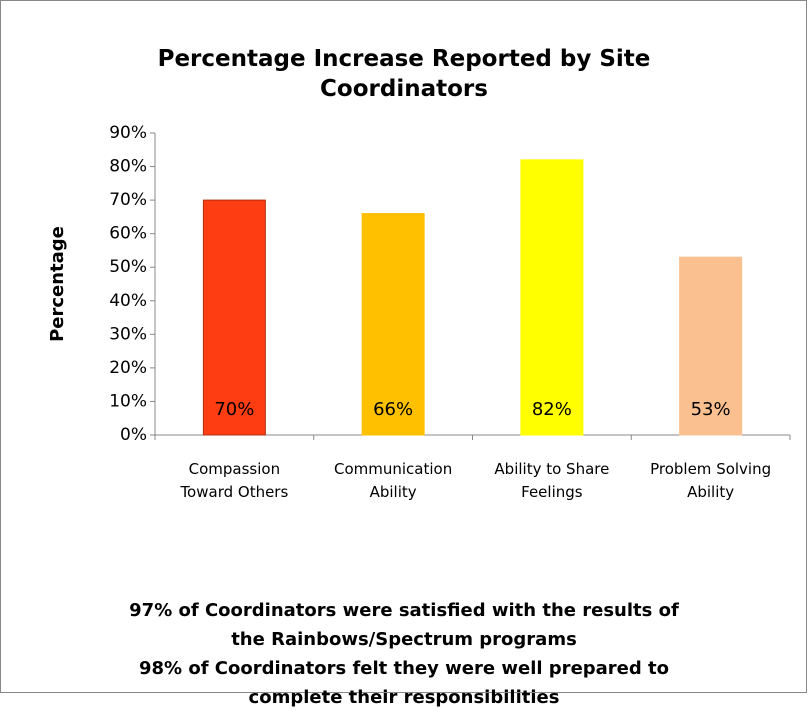 The width and height of the screenshot is (808, 712). What do you see at coordinates (711, 480) in the screenshot?
I see `x-tick-label: Problem Solving Ability` at bounding box center [711, 480].